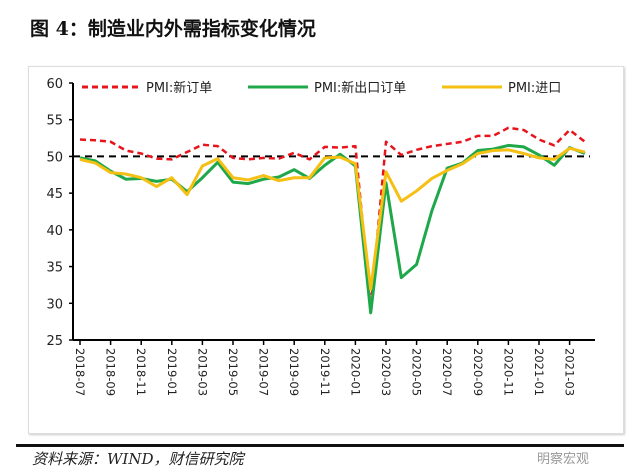  Describe the element at coordinates (417, 372) in the screenshot. I see `x-tick-label: 2020-05` at that location.